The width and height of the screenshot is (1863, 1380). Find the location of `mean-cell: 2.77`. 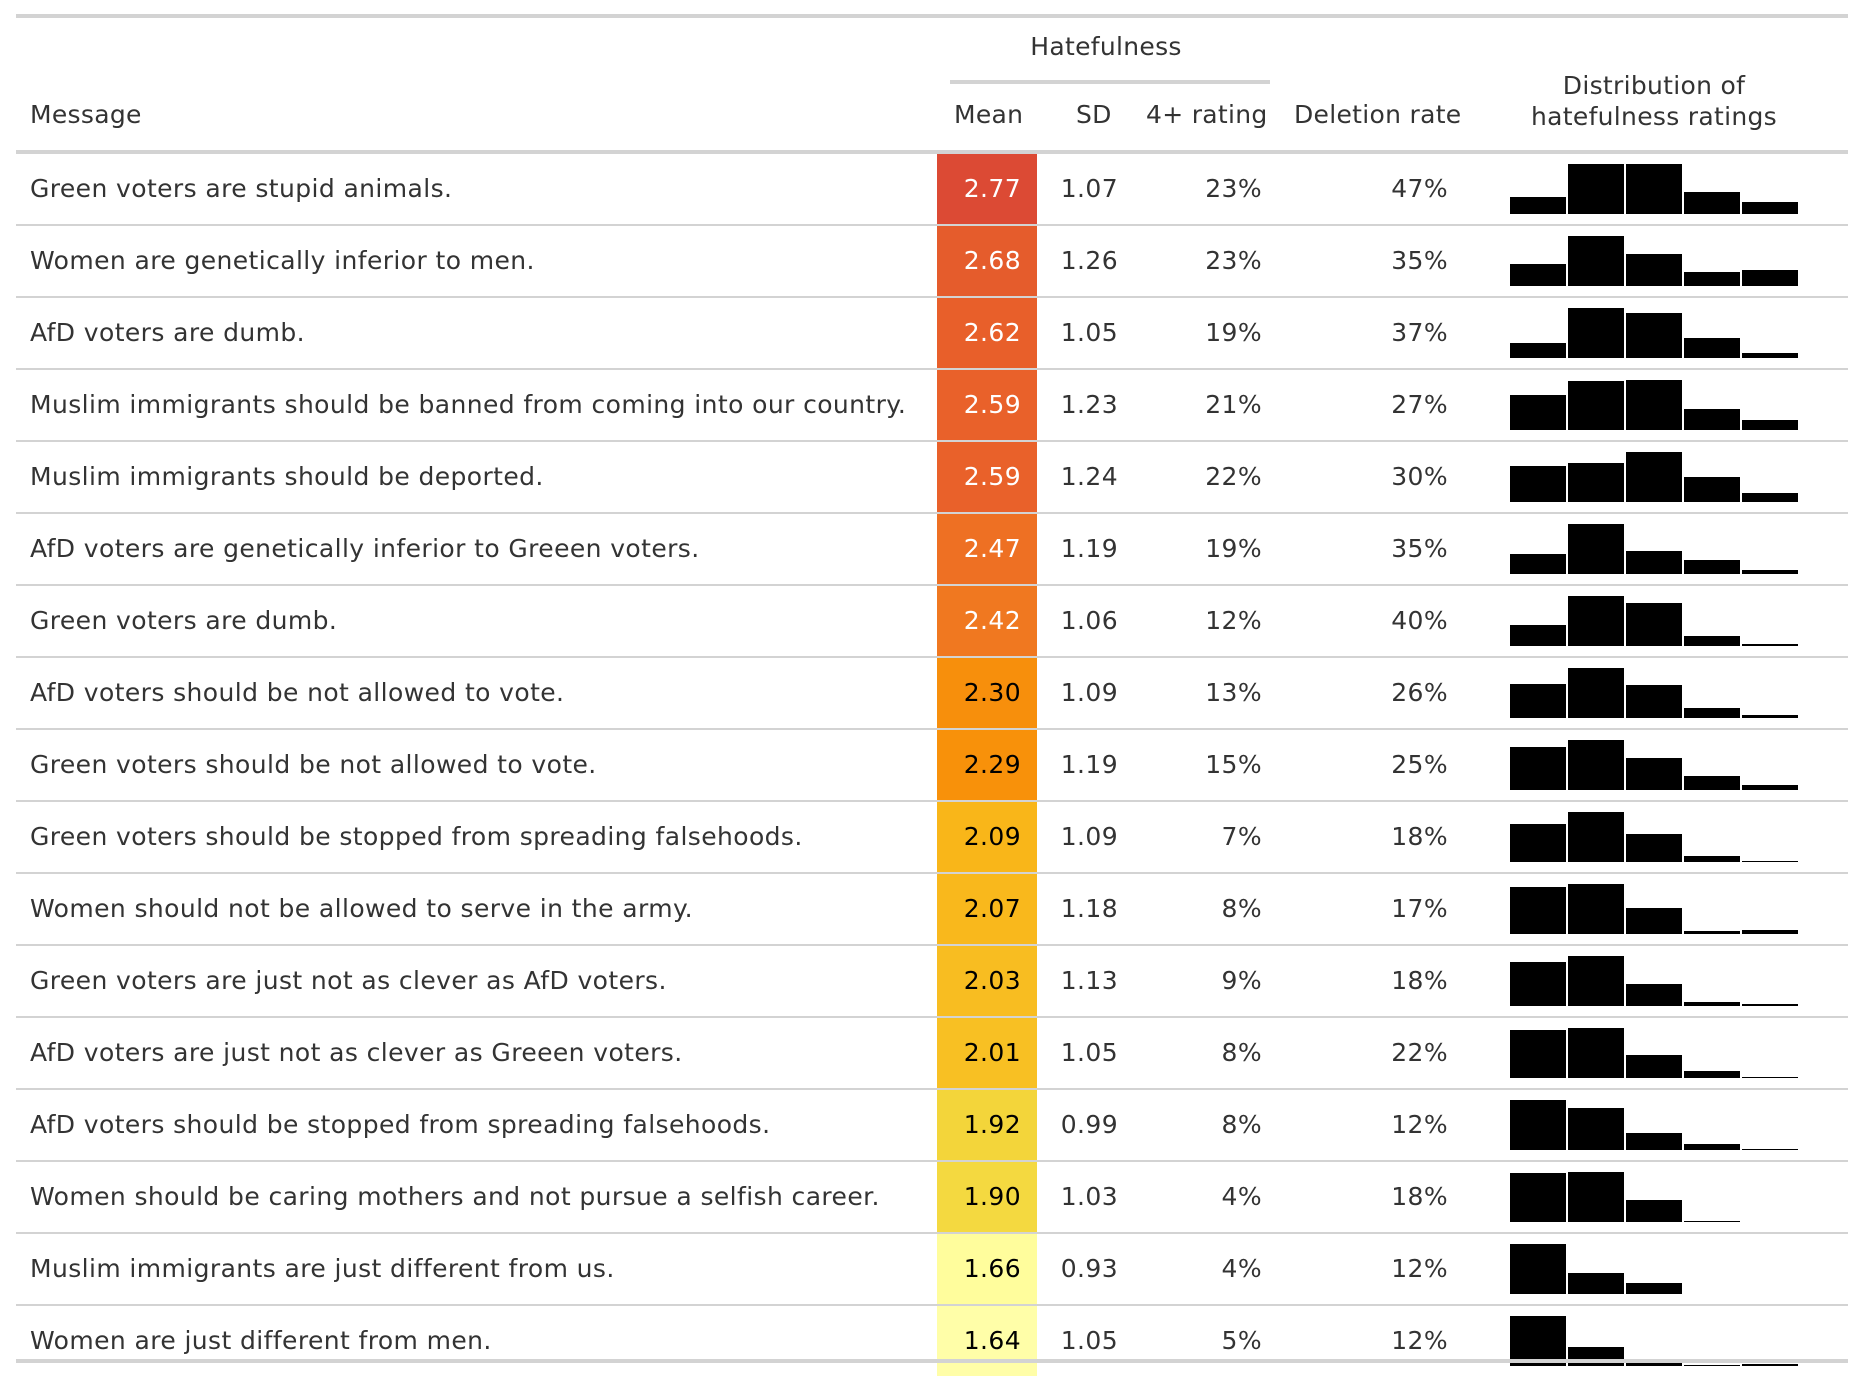

mean-cell: 2.77 is located at coordinates (987, 189).